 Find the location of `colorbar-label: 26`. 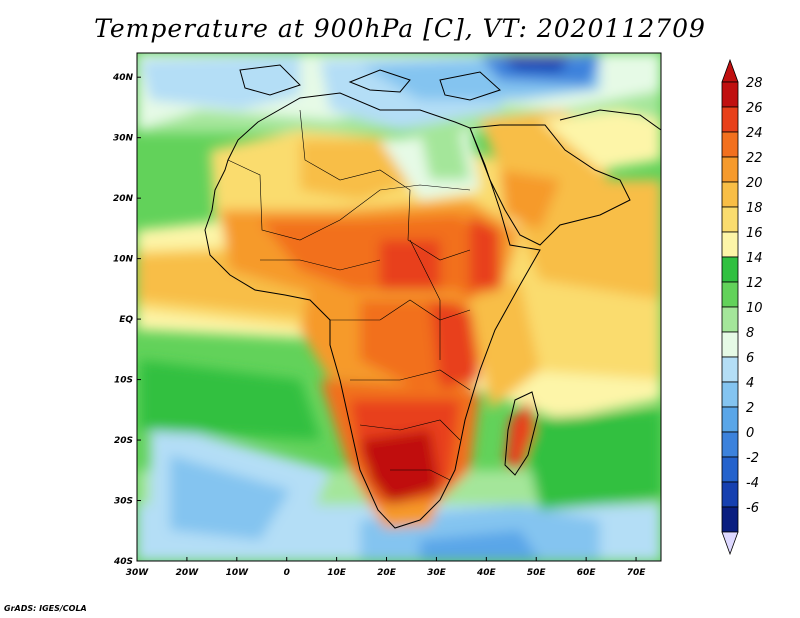

colorbar-label: 26 is located at coordinates (754, 108).